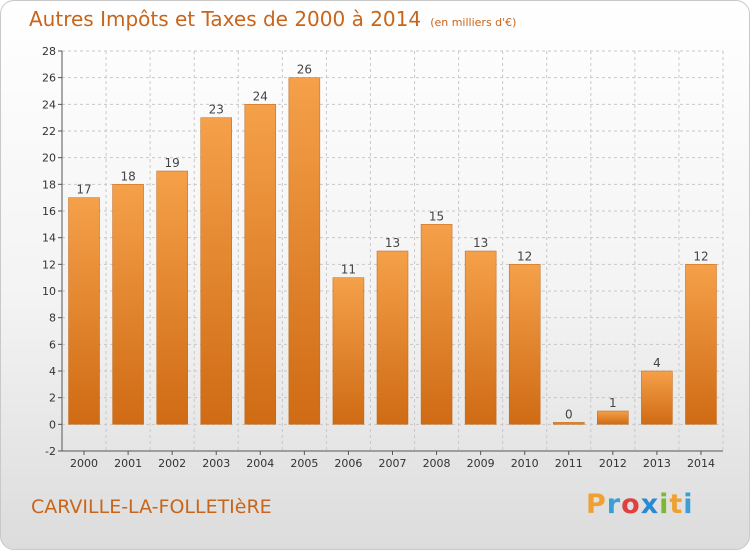 This screenshot has width=750, height=550. What do you see at coordinates (49, 184) in the screenshot?
I see `y-tick-label: 18` at bounding box center [49, 184].